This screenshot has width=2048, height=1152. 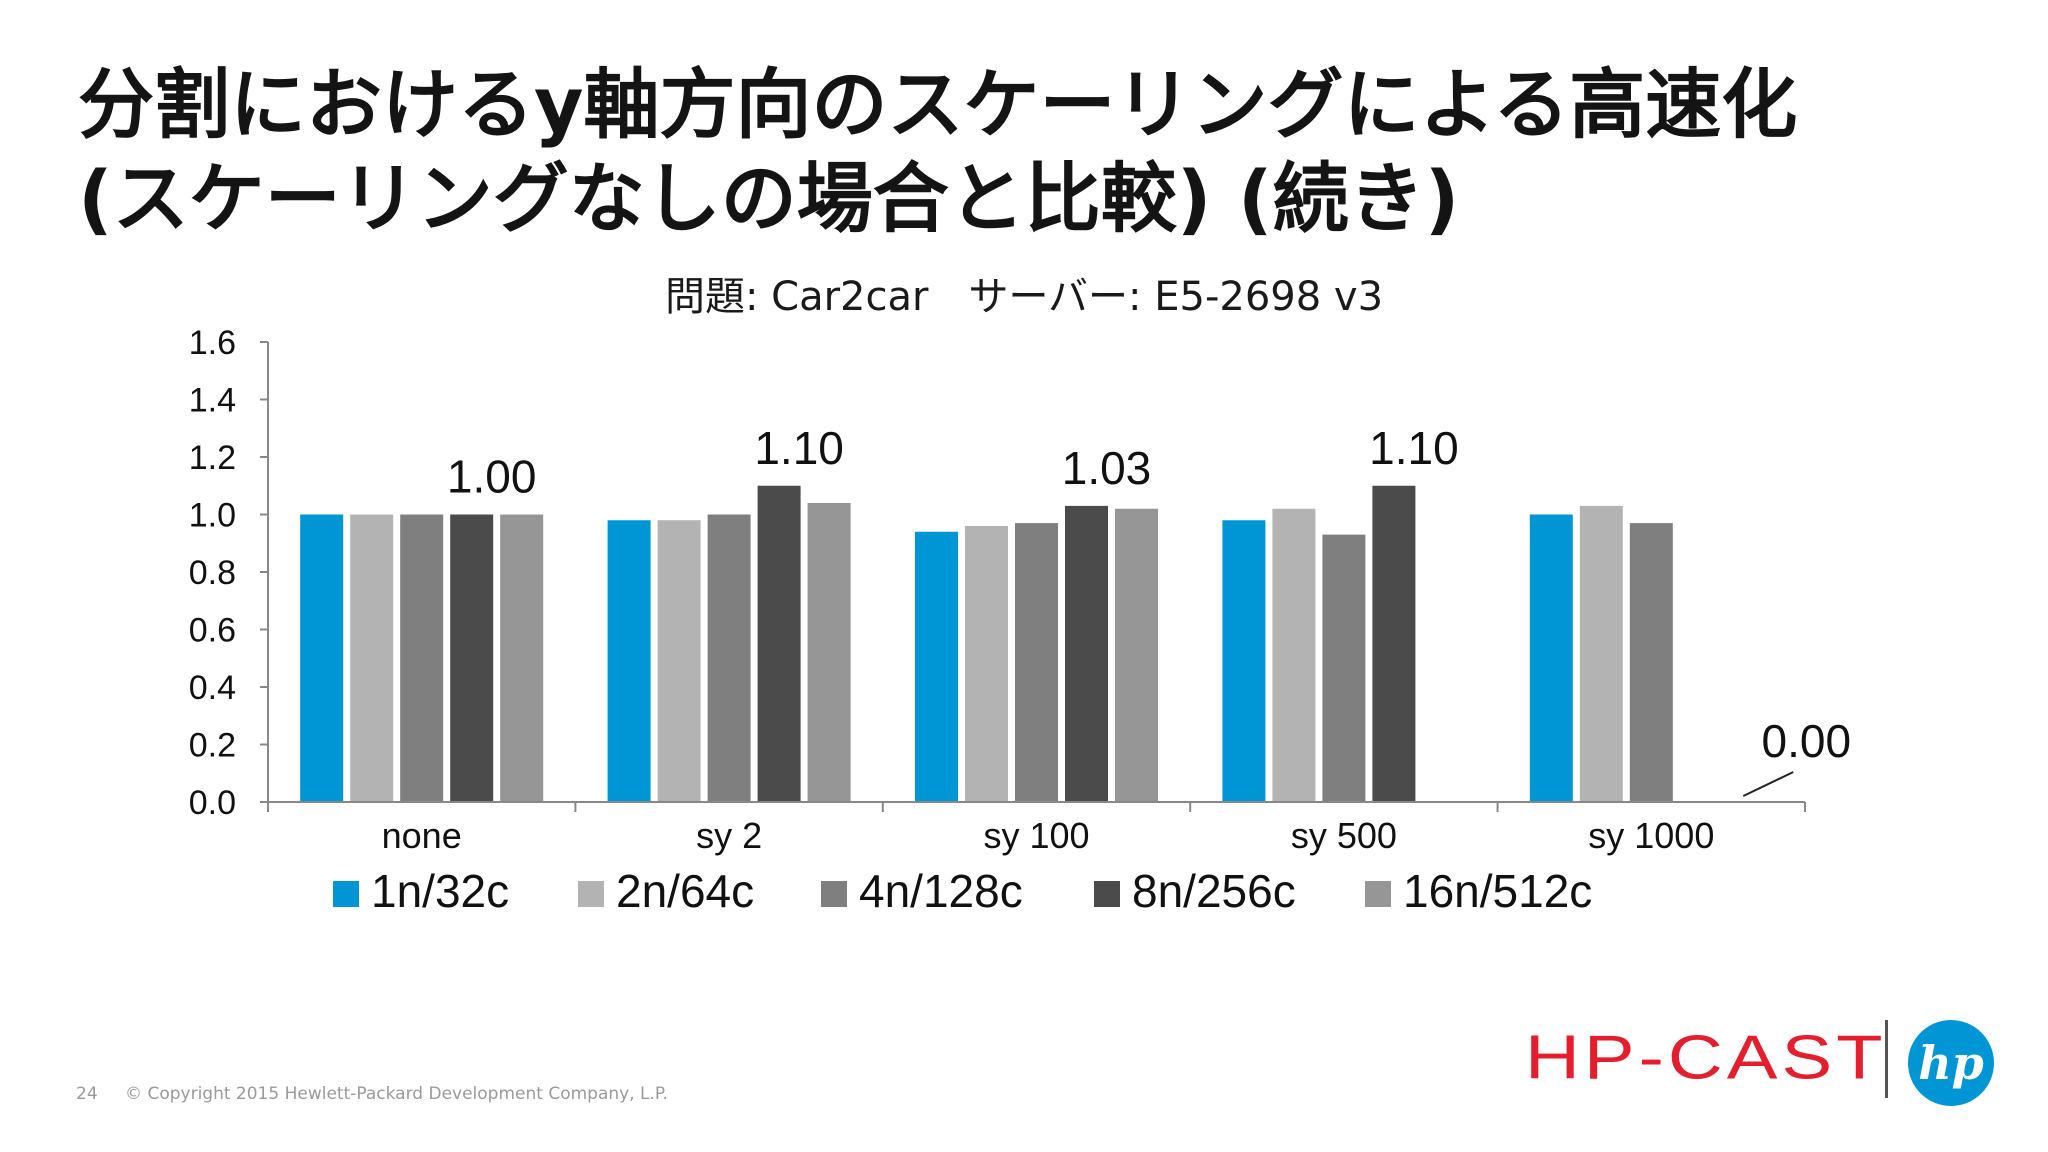 What do you see at coordinates (422, 835) in the screenshot?
I see `x-tick-label: none` at bounding box center [422, 835].